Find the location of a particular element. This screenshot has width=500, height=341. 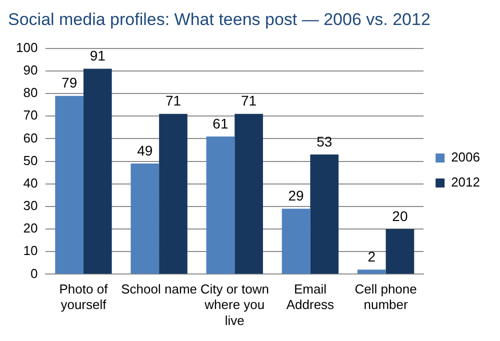

data-label: 49 is located at coordinates (145, 150).